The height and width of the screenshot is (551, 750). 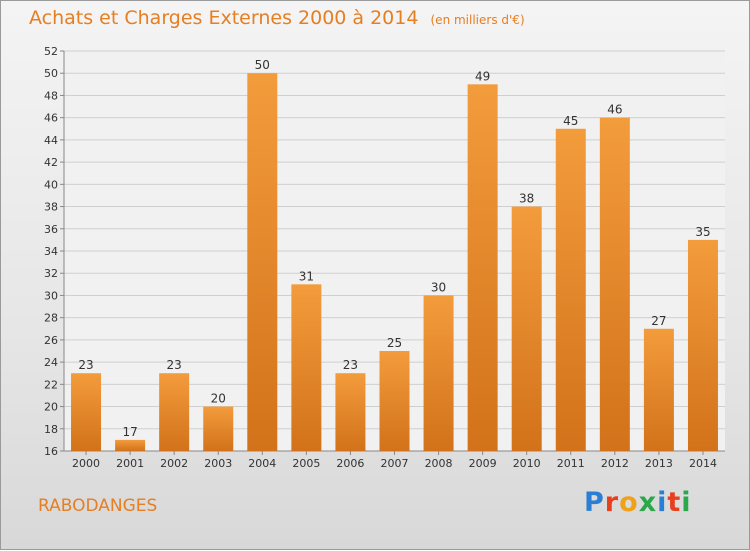 What do you see at coordinates (262, 463) in the screenshot?
I see `x-tick-label: 2004` at bounding box center [262, 463].